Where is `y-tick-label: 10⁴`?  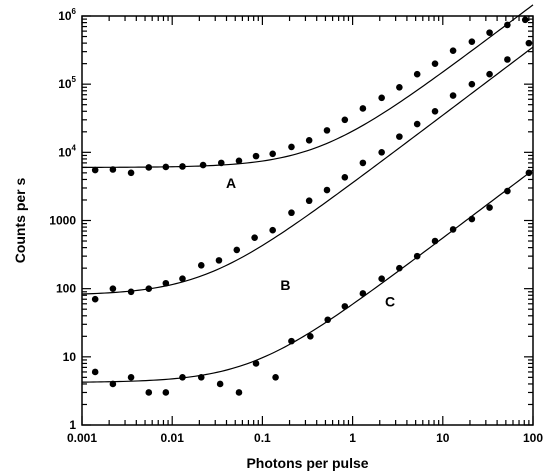 y-tick-label: 10⁴ is located at coordinates (67, 151).